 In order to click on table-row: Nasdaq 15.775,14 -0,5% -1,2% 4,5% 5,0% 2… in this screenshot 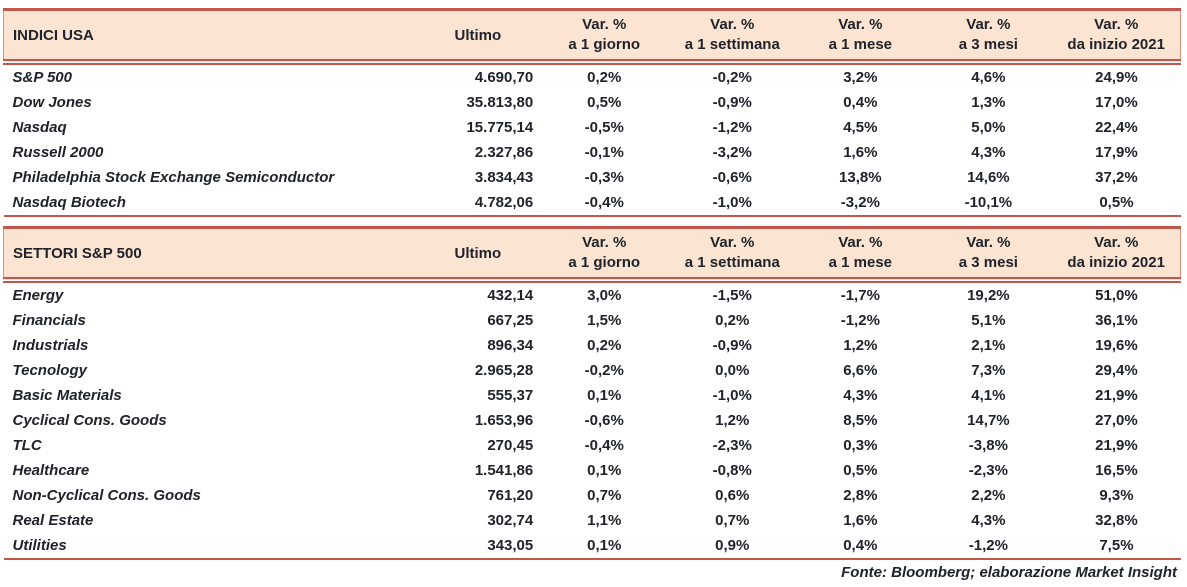, I will do `click(592, 127)`.